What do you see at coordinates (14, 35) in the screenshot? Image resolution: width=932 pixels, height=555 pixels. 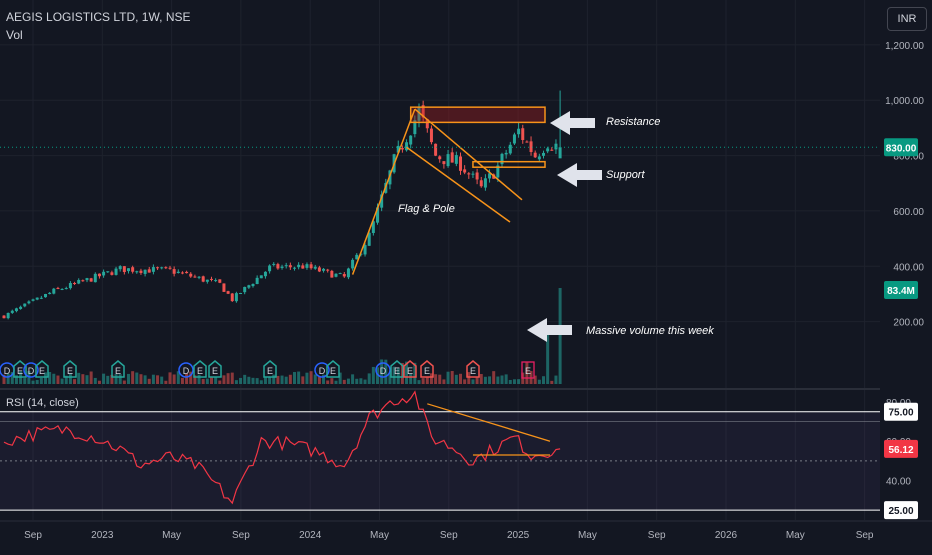 I see `volume-label: Vol` at bounding box center [14, 35].